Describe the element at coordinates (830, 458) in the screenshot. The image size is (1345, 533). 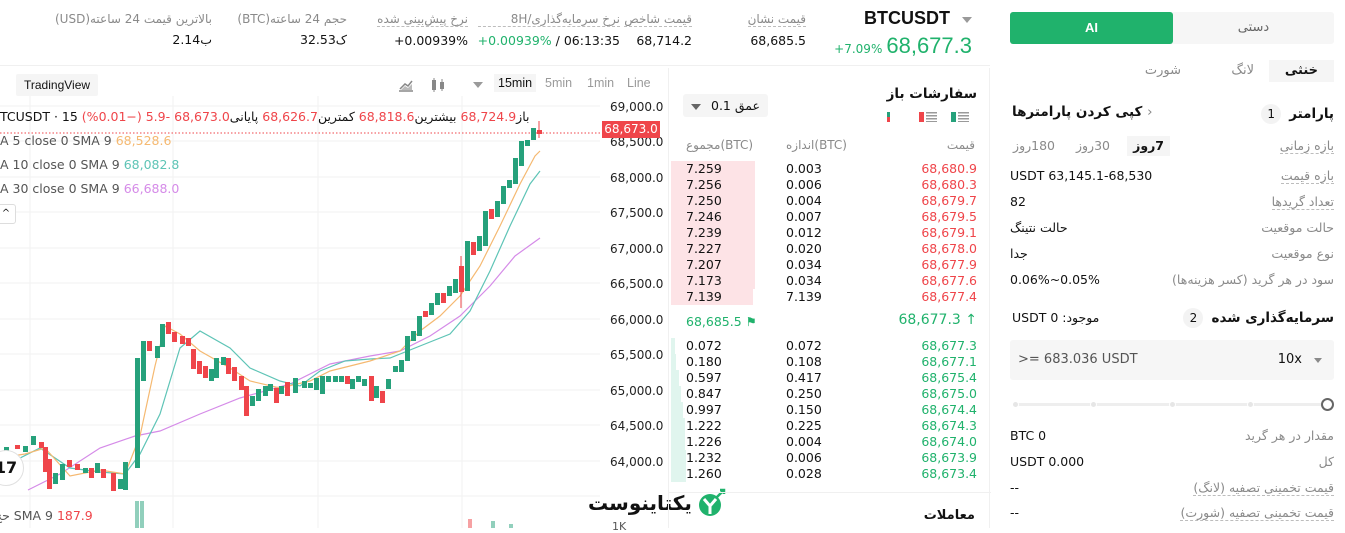
I see `bid-row: 1.232 0.006 68,673.9` at that location.